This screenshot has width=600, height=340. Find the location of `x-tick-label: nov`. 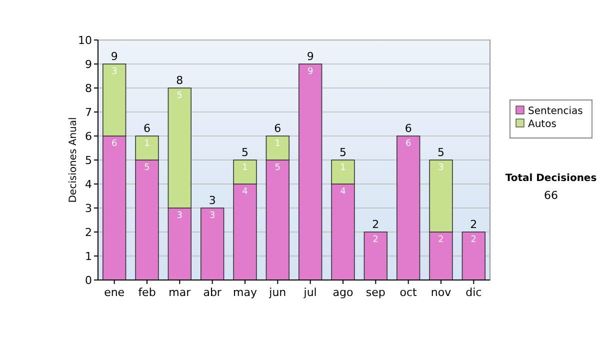

x-tick-label: nov is located at coordinates (441, 292).